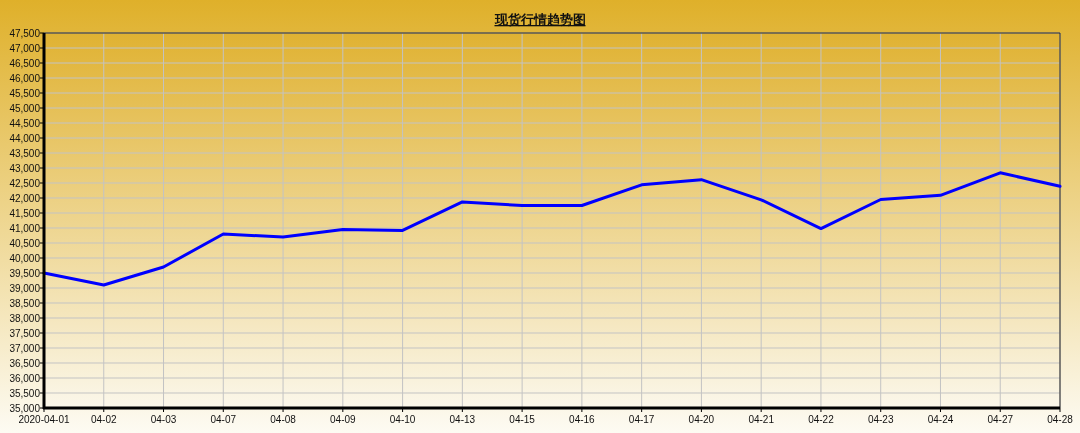 Image resolution: width=1080 pixels, height=433 pixels. What do you see at coordinates (25, 318) in the screenshot?
I see `y-tick-label: 38,000` at bounding box center [25, 318].